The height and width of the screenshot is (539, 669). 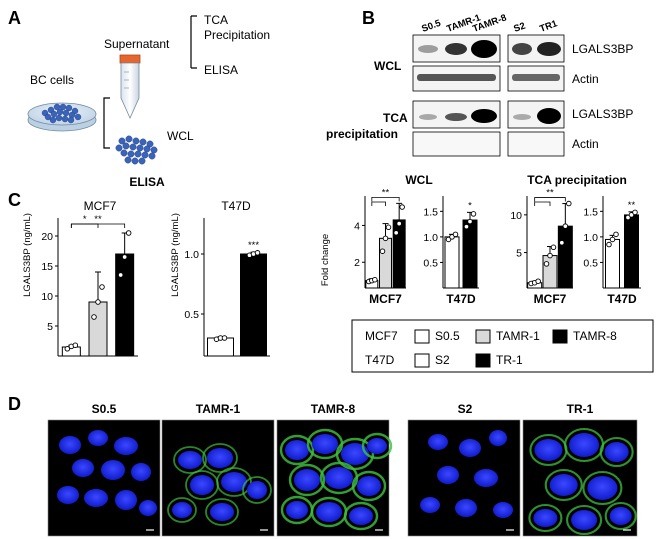 What do you see at coordinates (147, 182) in the screenshot?
I see `elisa-title: ELISA` at bounding box center [147, 182].